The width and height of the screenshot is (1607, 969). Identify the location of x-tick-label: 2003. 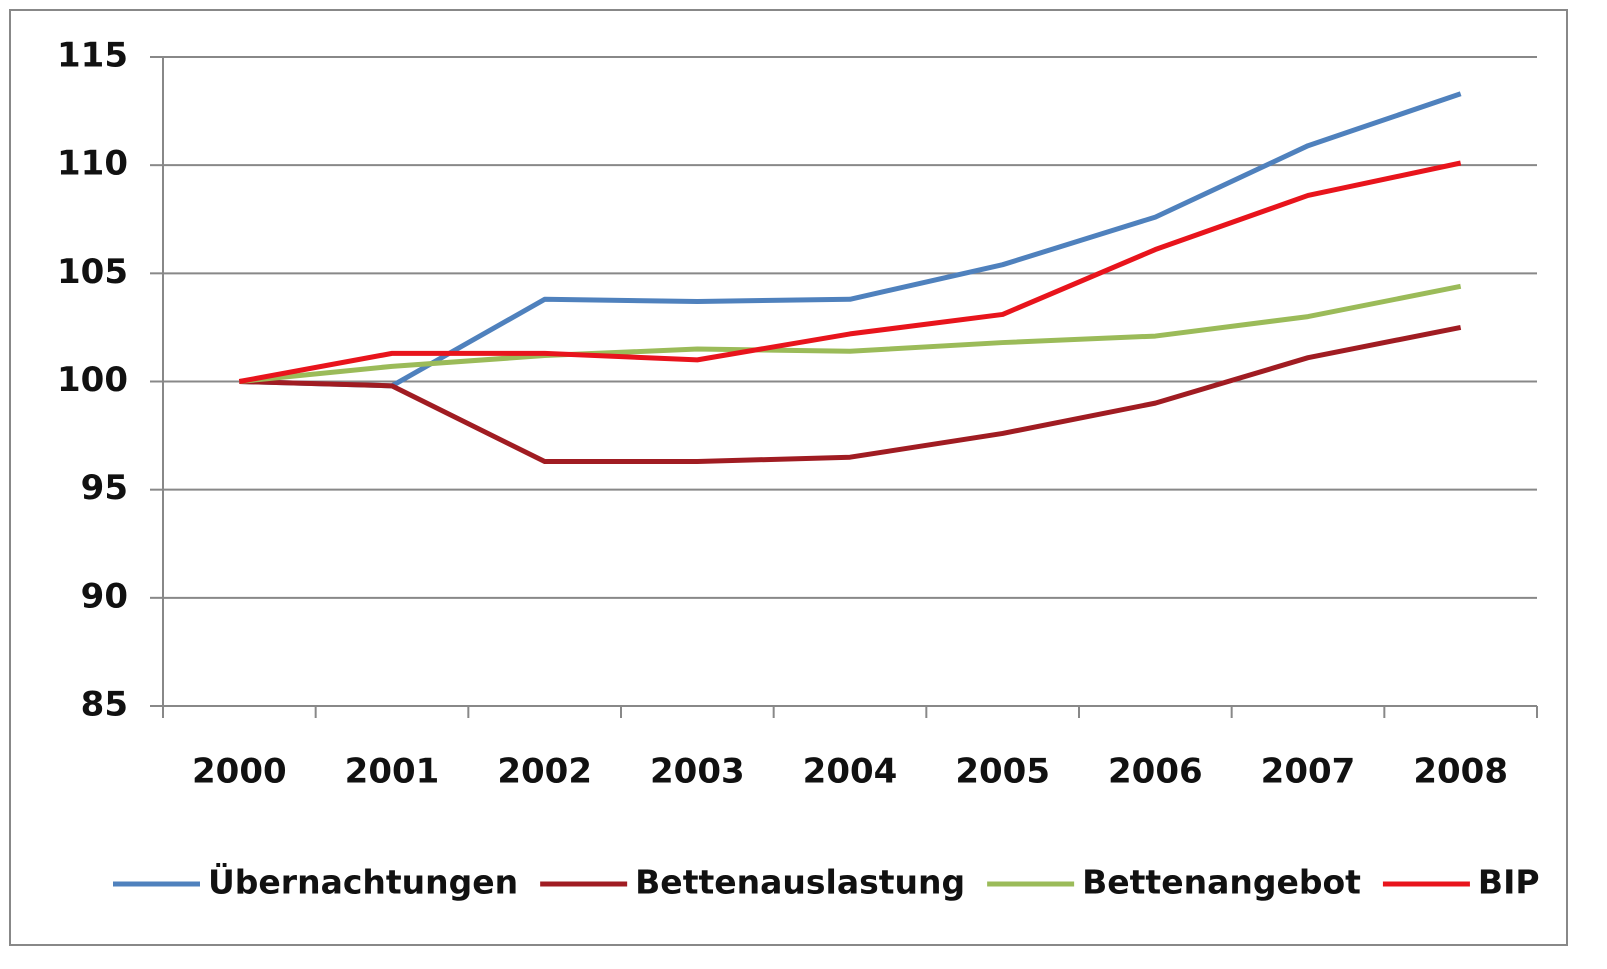
(697, 772).